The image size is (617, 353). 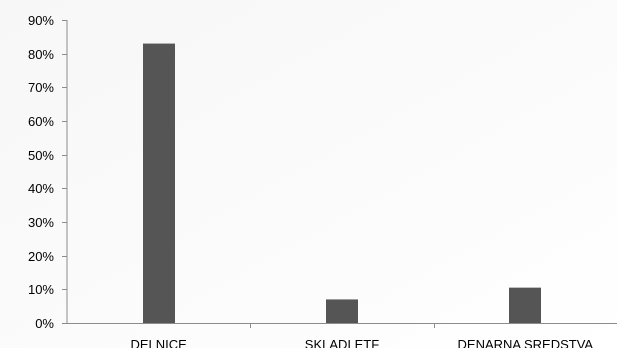 I want to click on bar-delnice, so click(x=159, y=183).